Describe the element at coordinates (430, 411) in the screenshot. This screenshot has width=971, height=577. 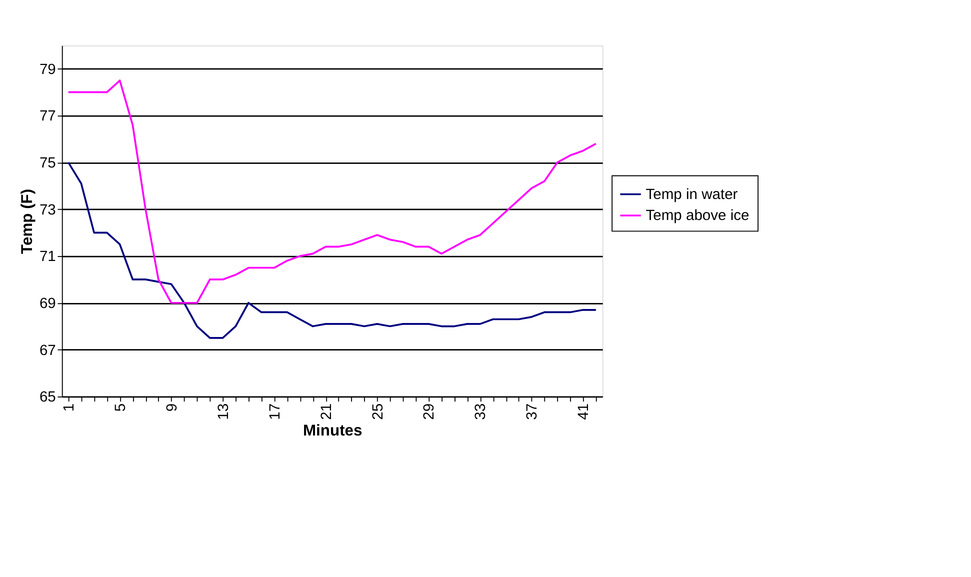
I see `x-tick-label: 29` at that location.